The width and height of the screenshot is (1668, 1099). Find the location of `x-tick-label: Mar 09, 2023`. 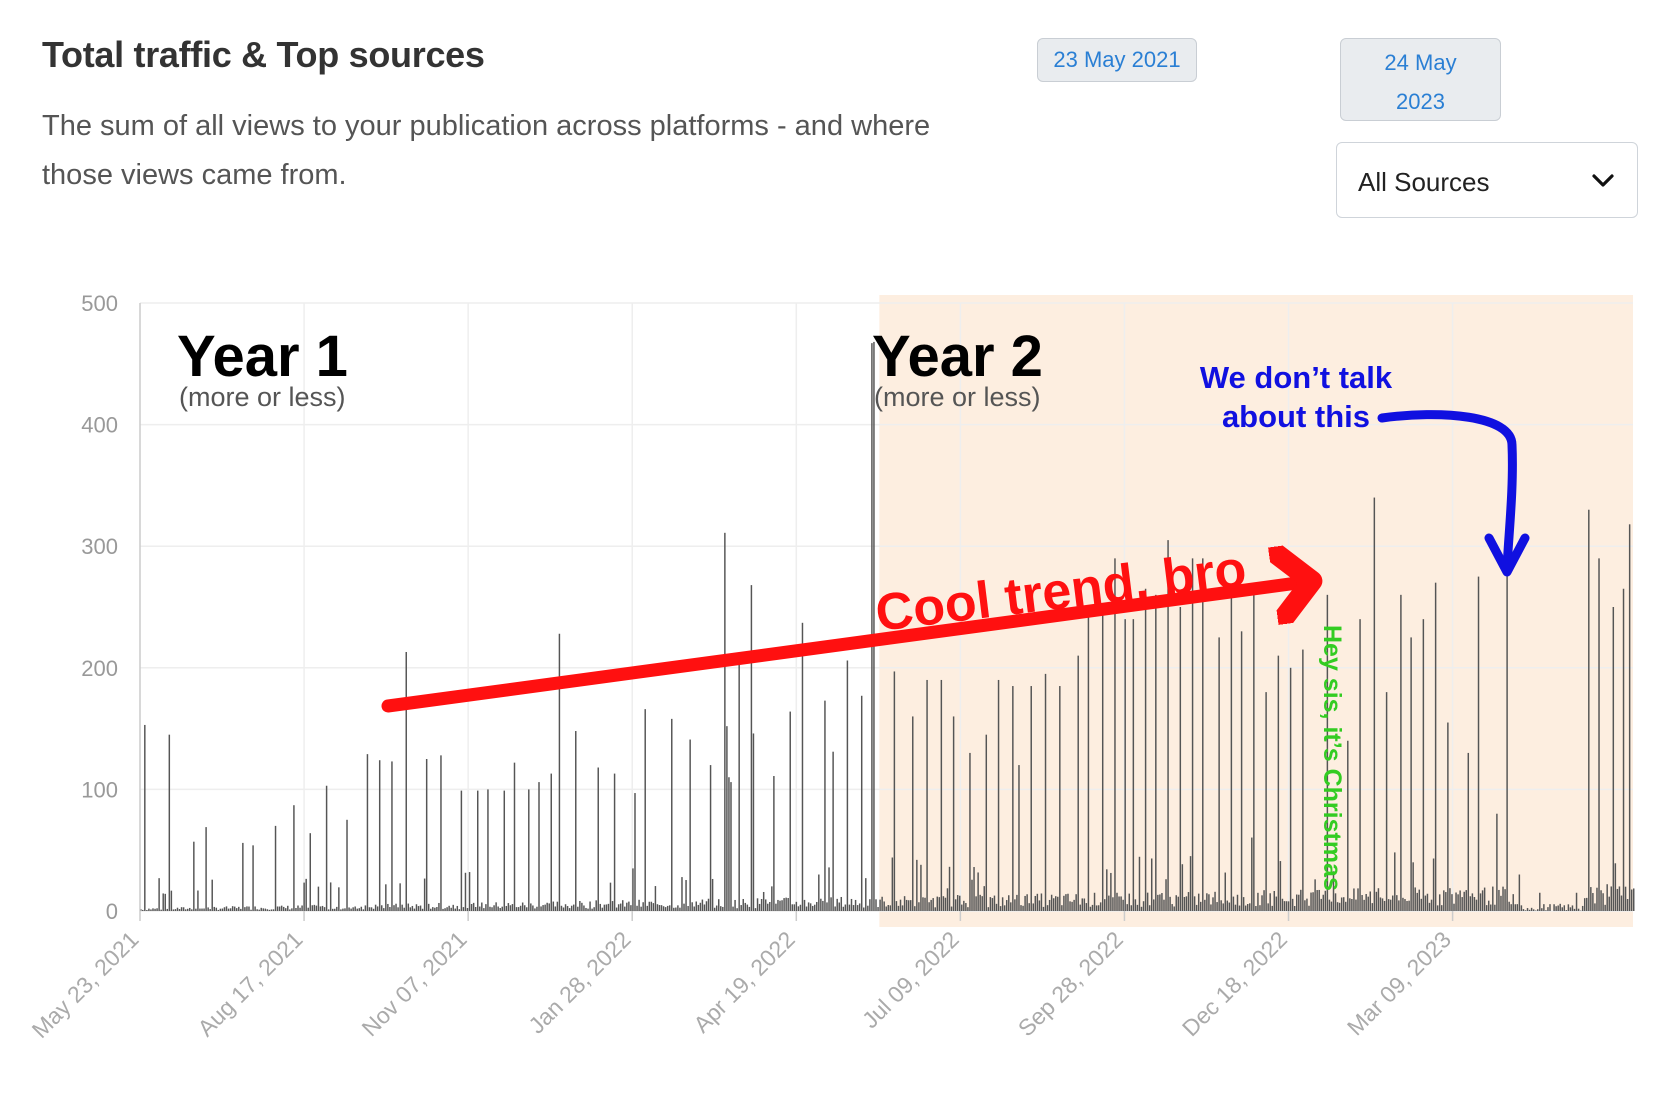

x-tick-label: Mar 09, 2023 is located at coordinates (1399, 983).